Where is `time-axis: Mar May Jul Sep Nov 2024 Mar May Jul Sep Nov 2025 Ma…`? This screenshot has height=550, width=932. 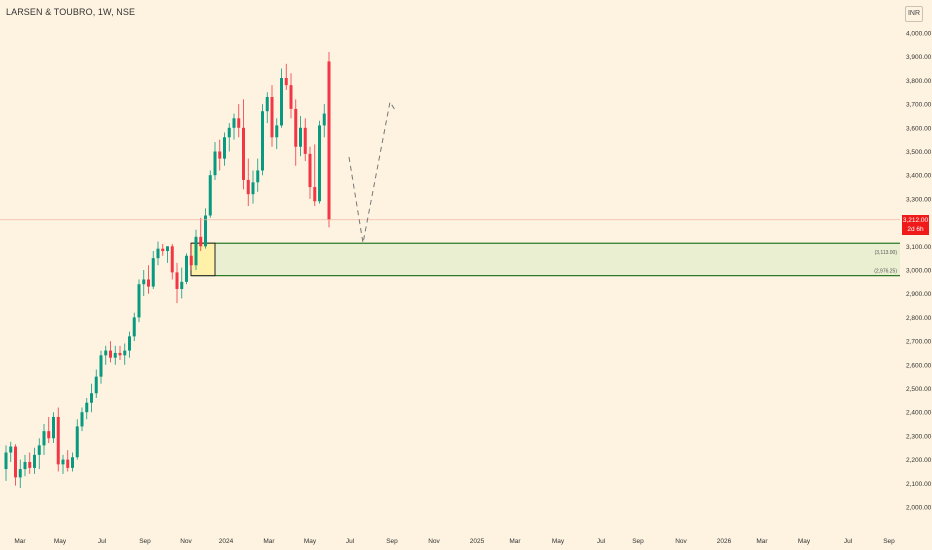
time-axis: Mar May Jul Sep Nov 2024 Mar May Jul Sep Nov 2025 Ma… is located at coordinates (454, 541).